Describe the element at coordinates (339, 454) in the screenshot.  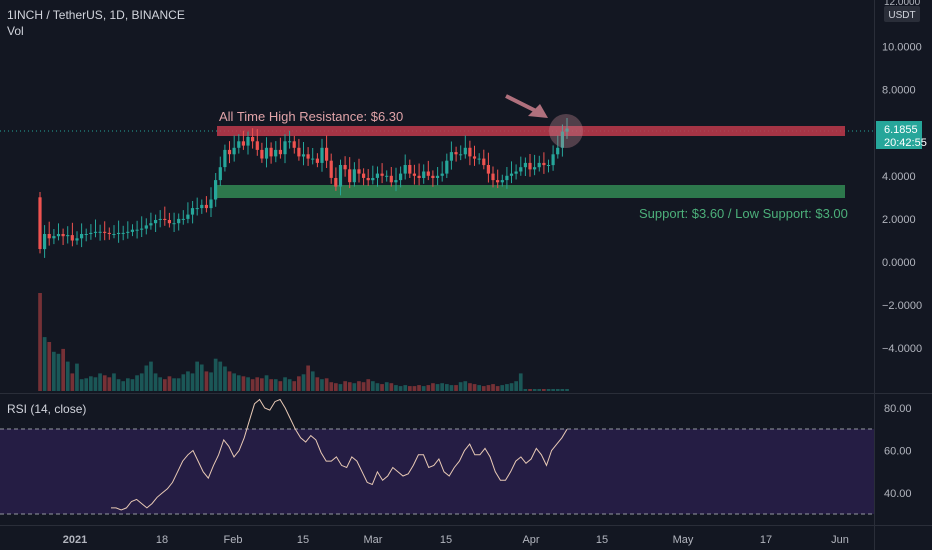
I see `rsi-line` at that location.